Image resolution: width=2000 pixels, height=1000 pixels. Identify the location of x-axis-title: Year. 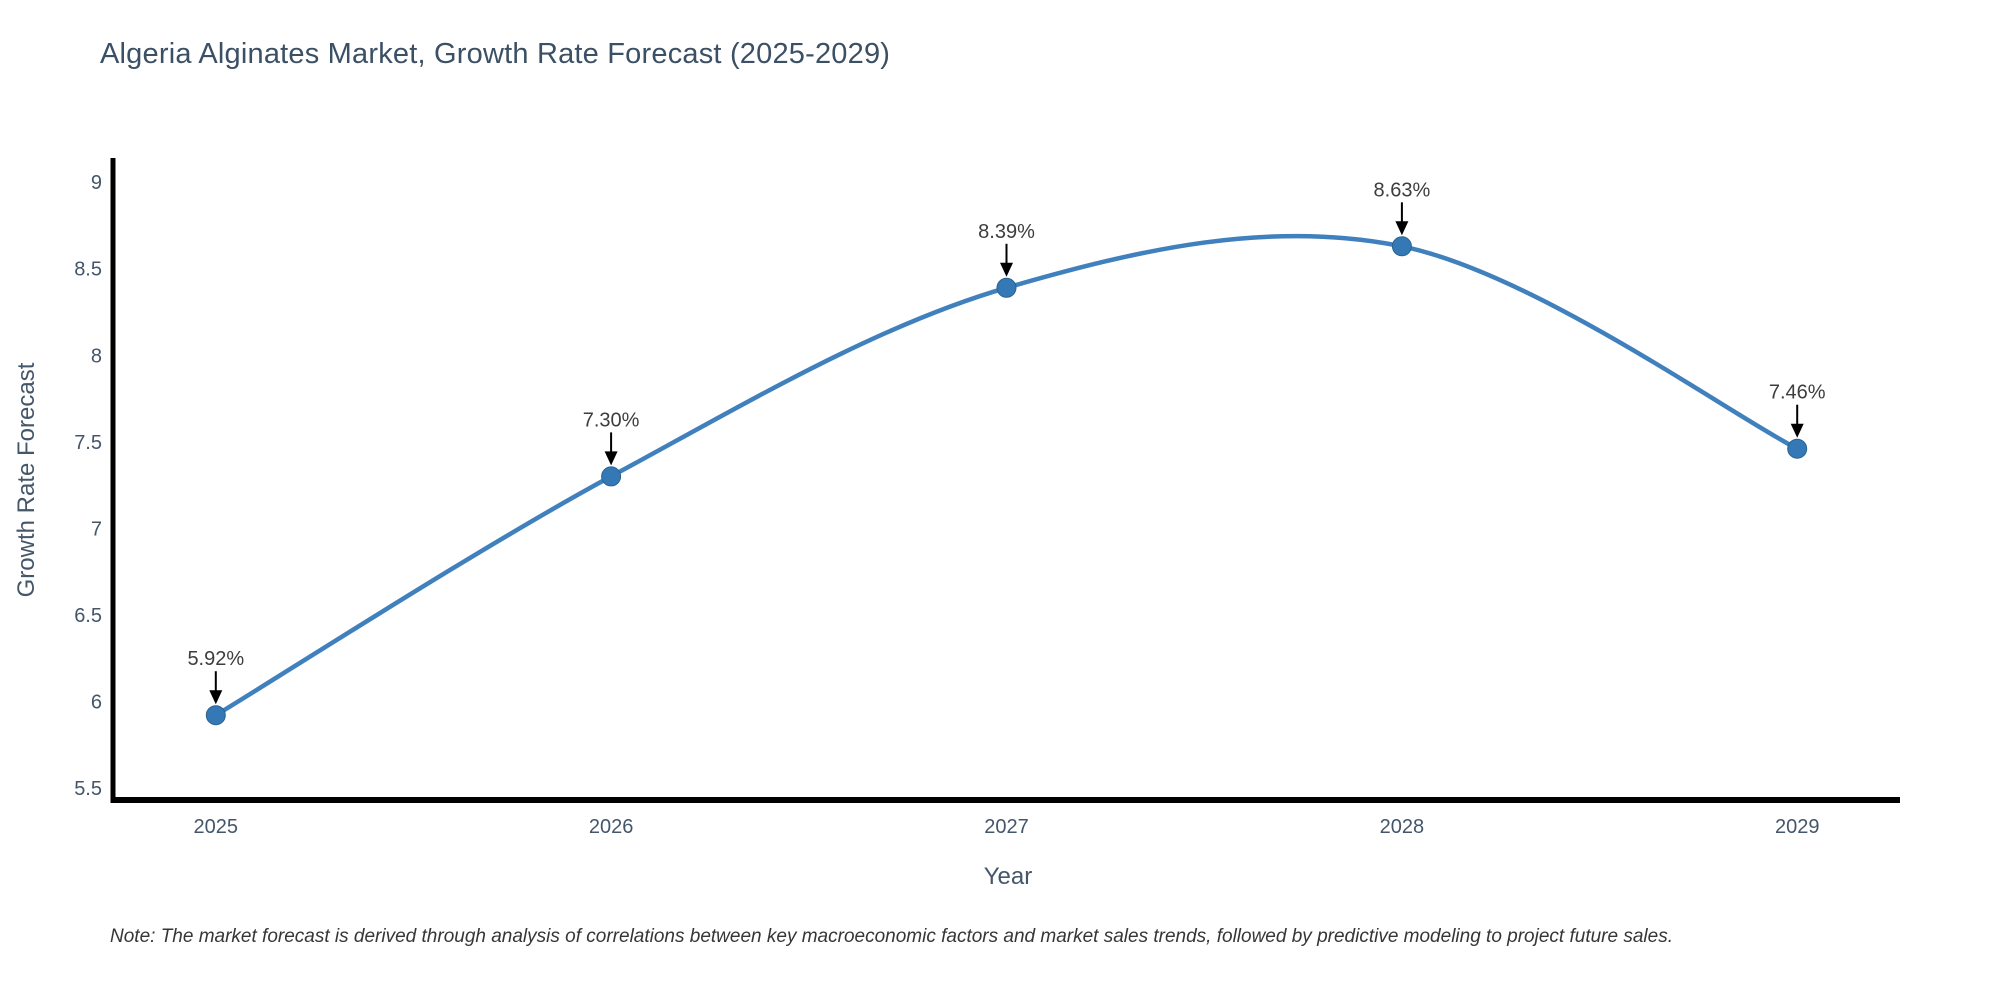
(1008, 876).